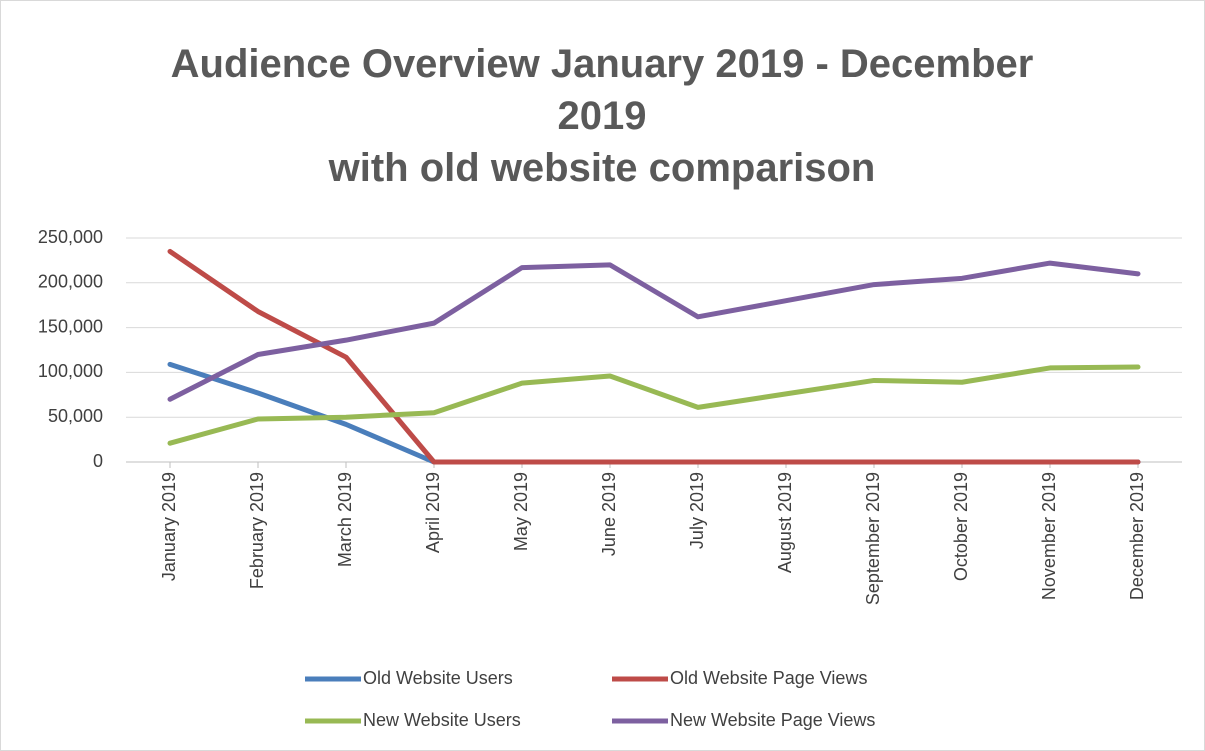  Describe the element at coordinates (438, 678) in the screenshot. I see `legend-label: Old Website Users` at that location.